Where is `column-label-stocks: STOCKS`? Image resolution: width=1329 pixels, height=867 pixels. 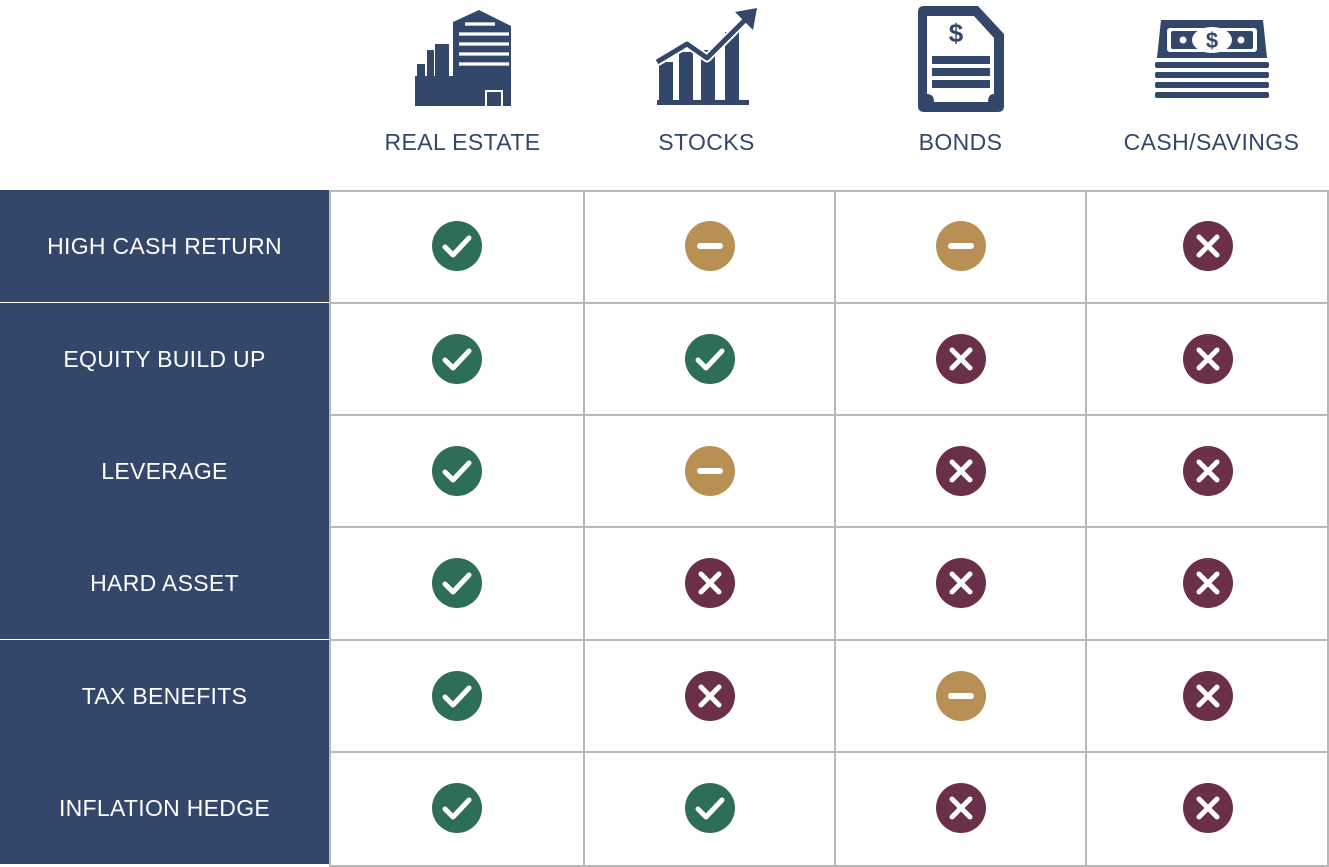
column-label-stocks: STOCKS is located at coordinates (706, 142).